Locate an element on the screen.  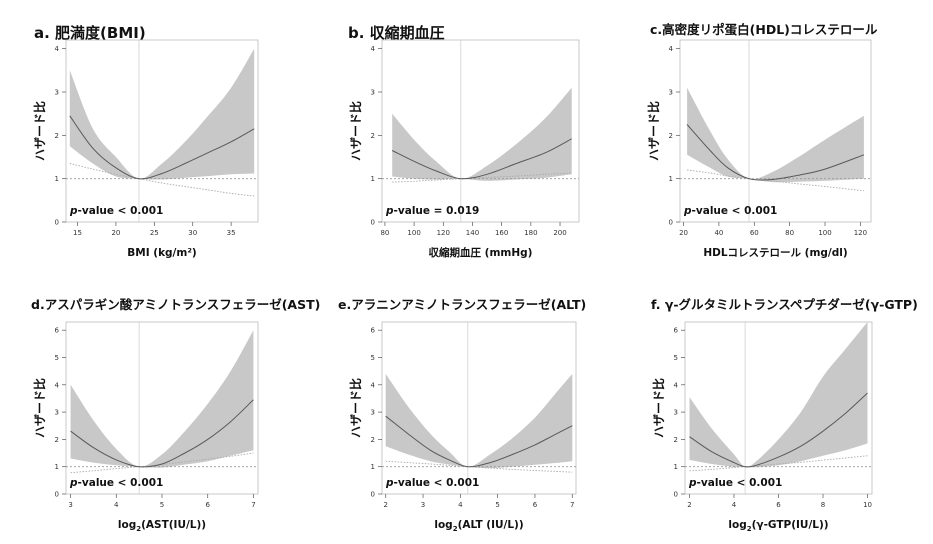
x-tick-label: 160 is located at coordinates (501, 233).